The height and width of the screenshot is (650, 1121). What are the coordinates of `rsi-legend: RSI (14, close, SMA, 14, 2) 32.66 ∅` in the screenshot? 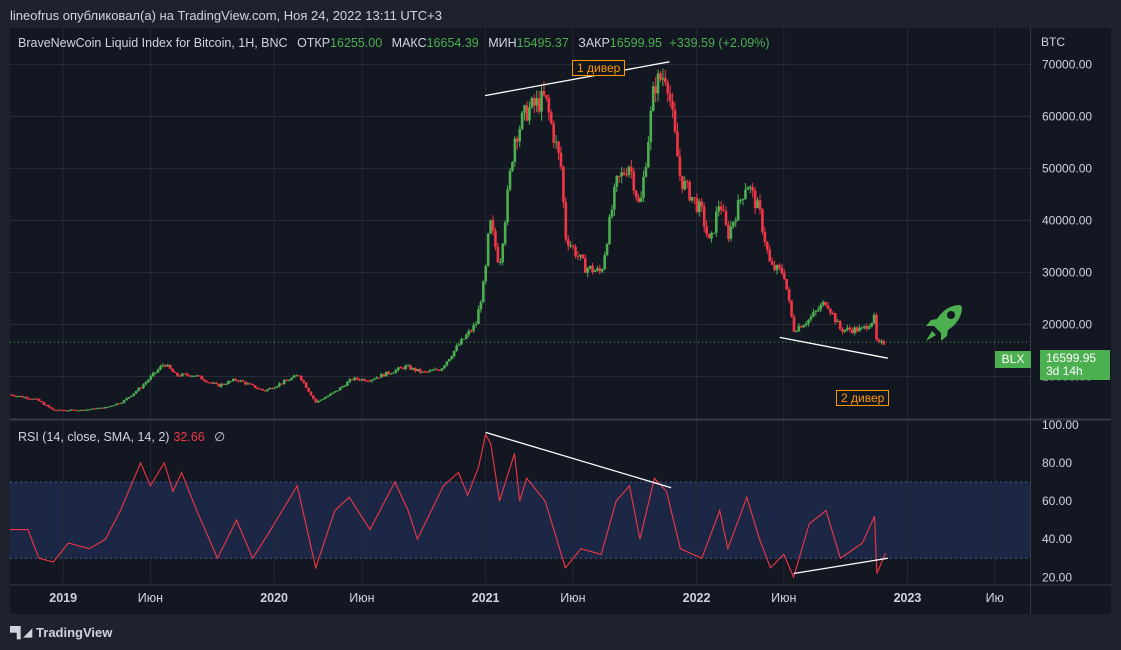 It's located at (121, 436).